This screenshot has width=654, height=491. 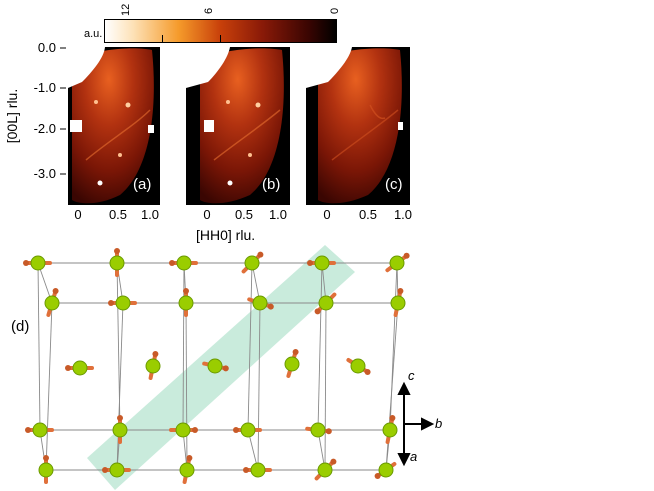 What do you see at coordinates (46, 47) in the screenshot?
I see `y-tick-label: 0.0` at bounding box center [46, 47].